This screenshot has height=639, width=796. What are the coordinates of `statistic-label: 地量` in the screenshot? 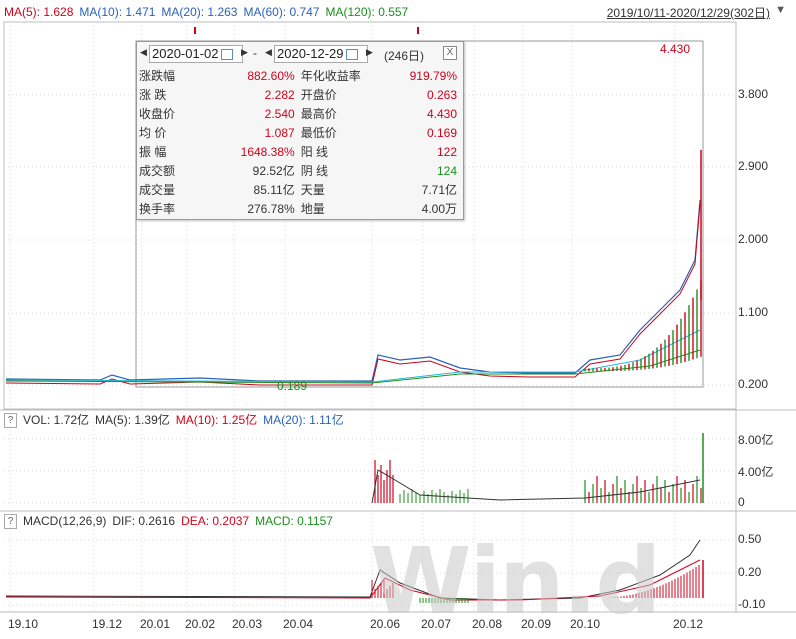 It's located at (312, 209).